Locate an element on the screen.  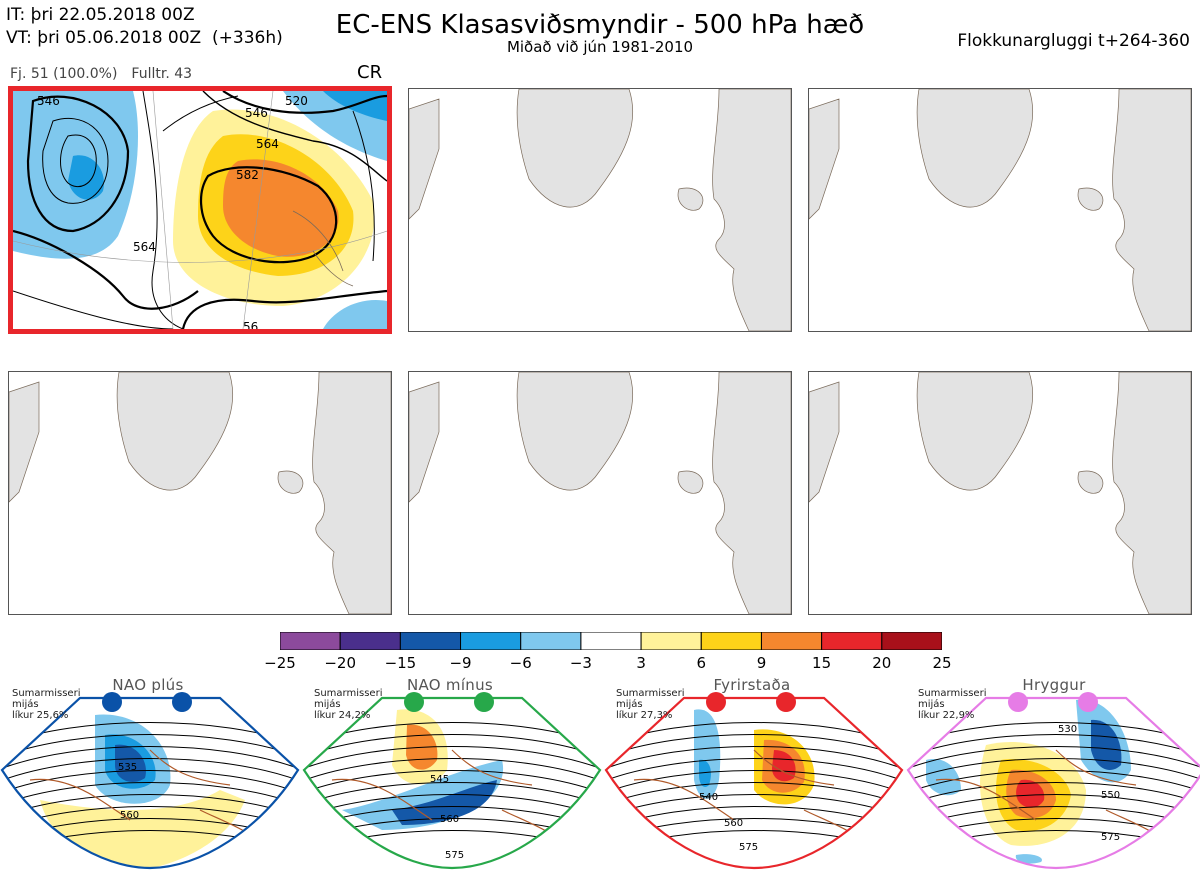
vt-line: VT: þri 05.06.2018 00Z (+336h) is located at coordinates (144, 38).